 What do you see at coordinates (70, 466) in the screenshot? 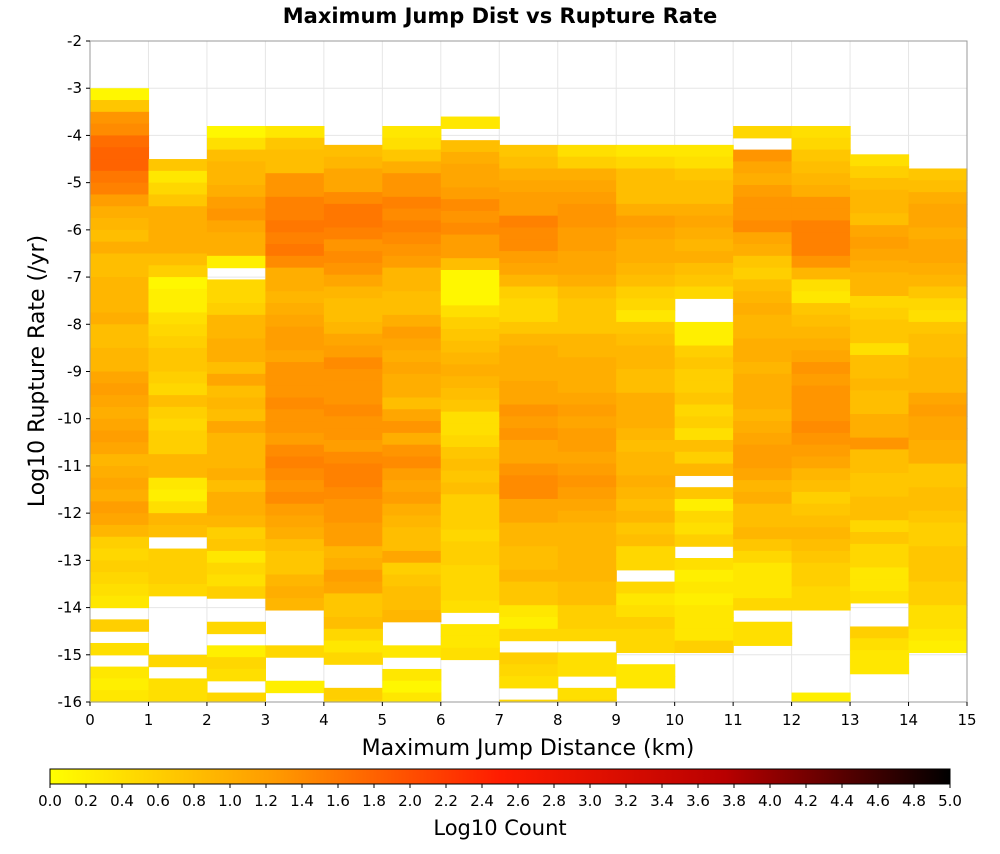
I see `y-tick-label: -11` at bounding box center [70, 466].